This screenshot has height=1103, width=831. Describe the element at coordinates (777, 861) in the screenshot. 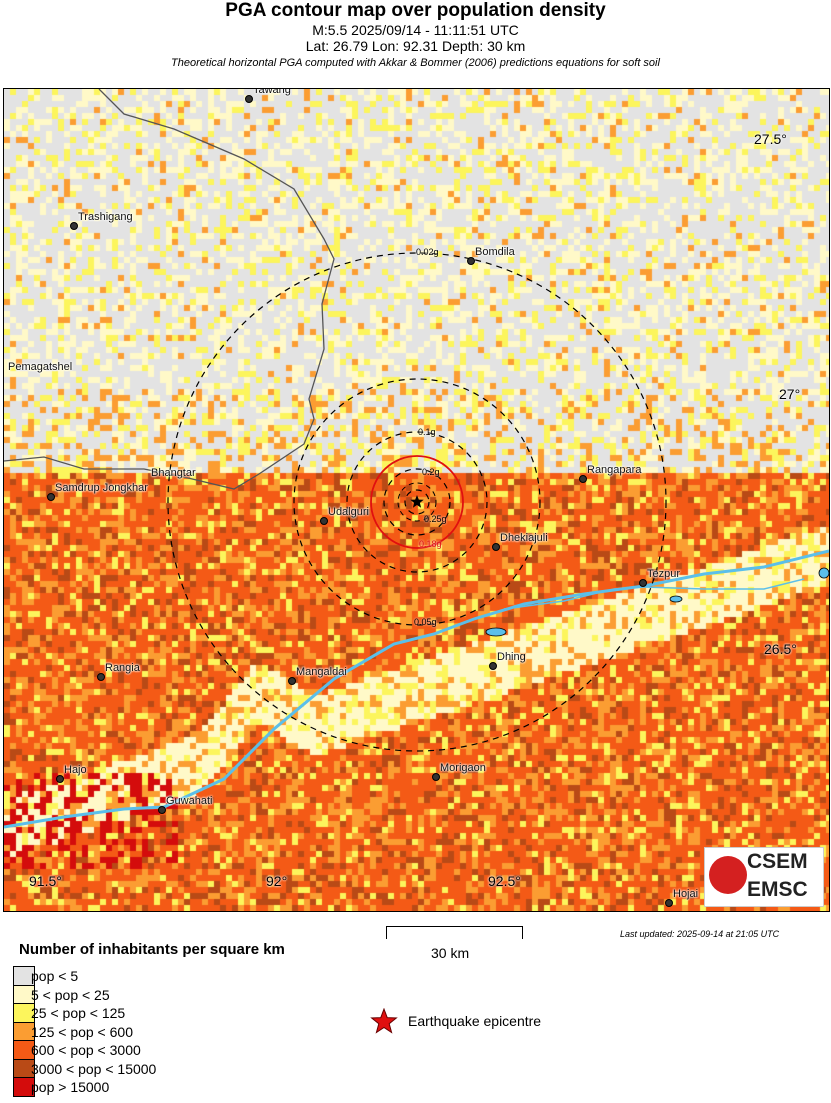

I see `logo-text: CSEM` at that location.